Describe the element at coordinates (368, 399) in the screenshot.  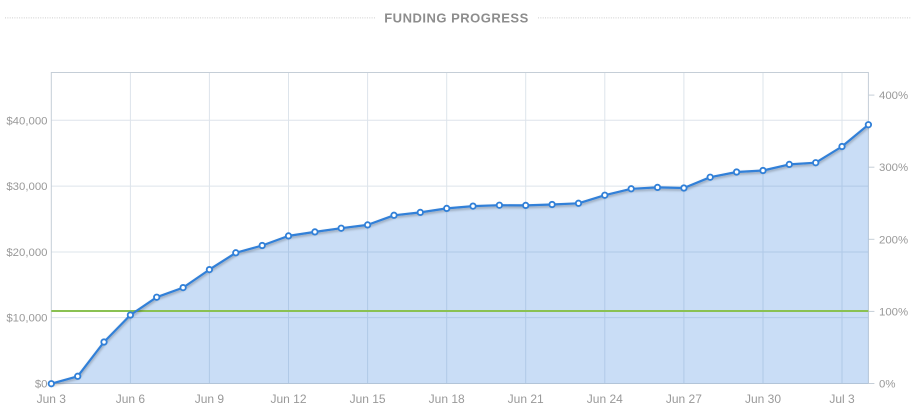
I see `svg-text: Jun 15` at that location.